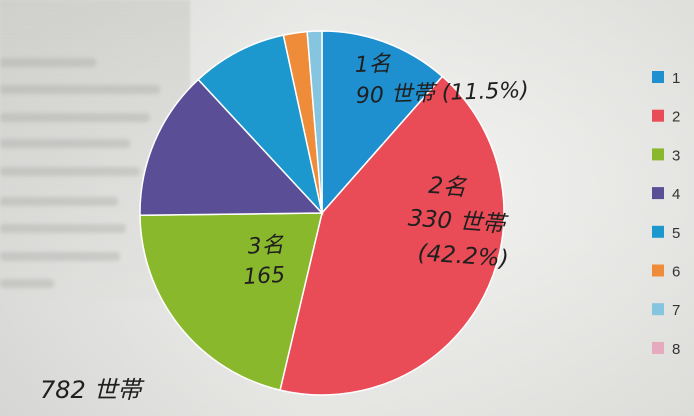 This screenshot has height=416, width=694. I want to click on annotation-line: 2名, so click(448, 187).